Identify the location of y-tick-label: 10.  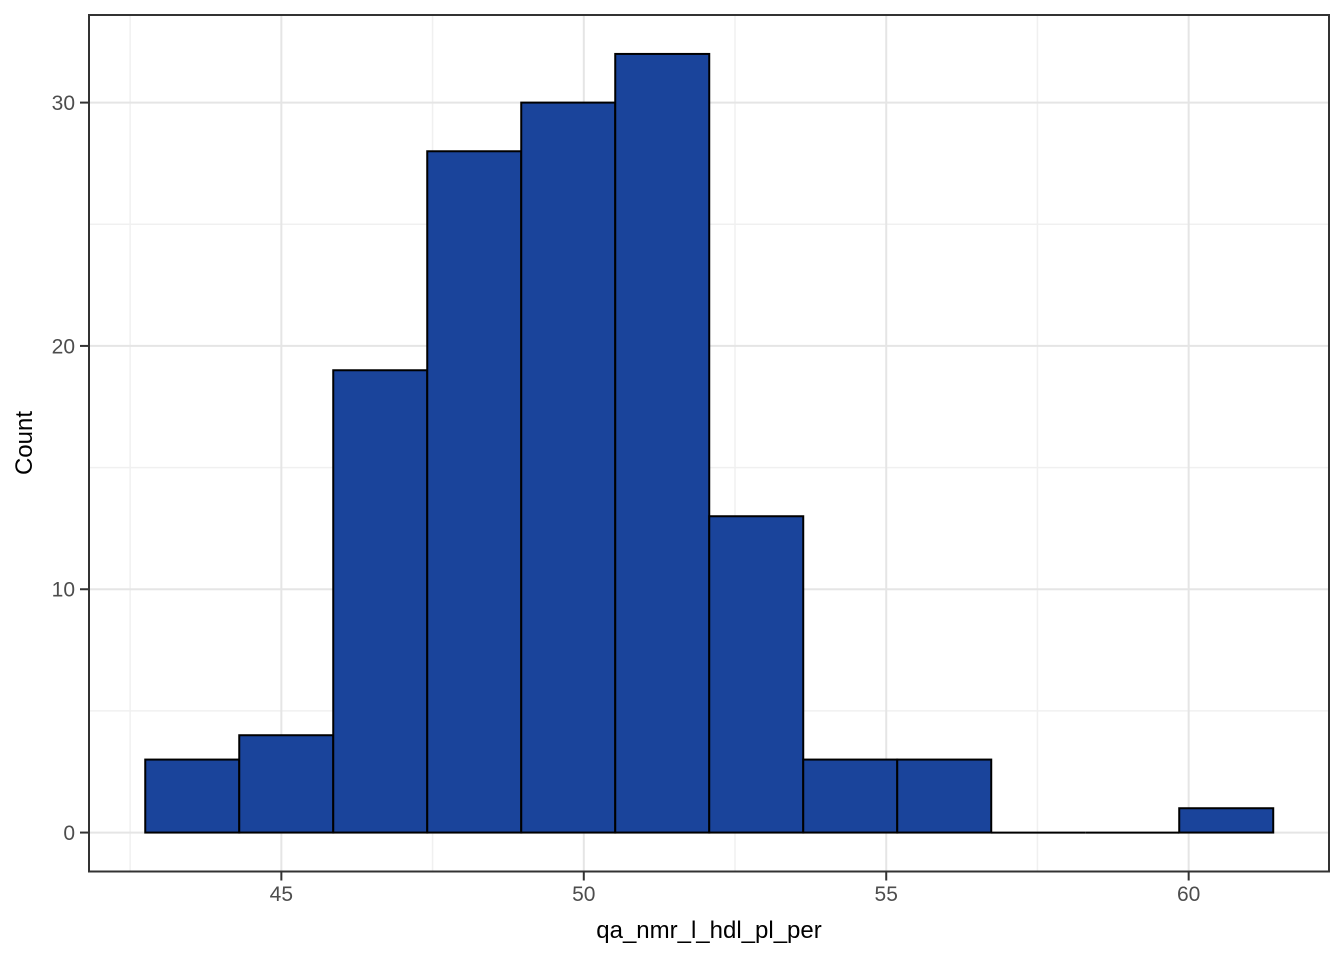
(63, 590).